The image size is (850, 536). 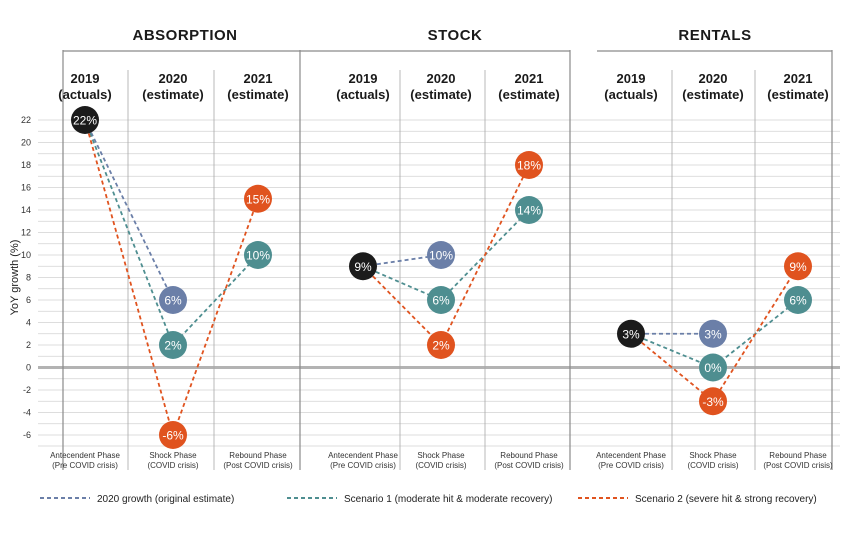 I want to click on point-scenario2-label: 9%, so click(x=798, y=267).